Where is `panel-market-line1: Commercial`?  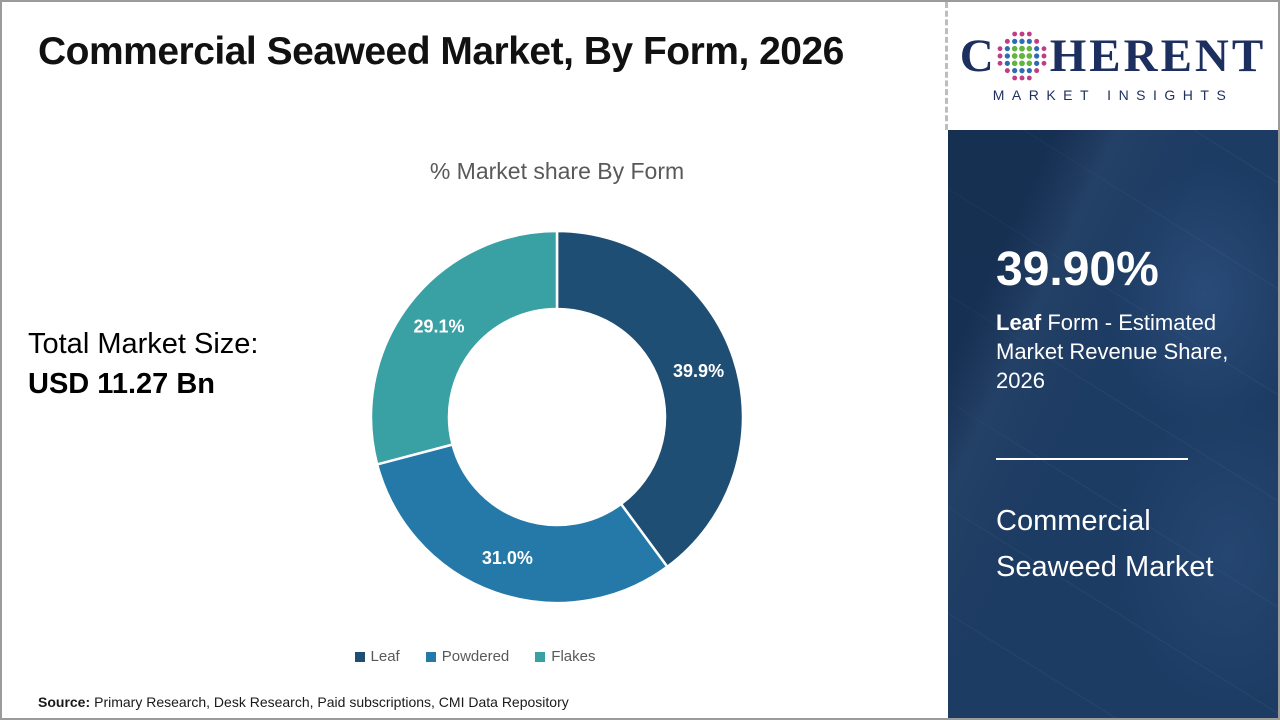 panel-market-line1: Commercial is located at coordinates (1073, 521).